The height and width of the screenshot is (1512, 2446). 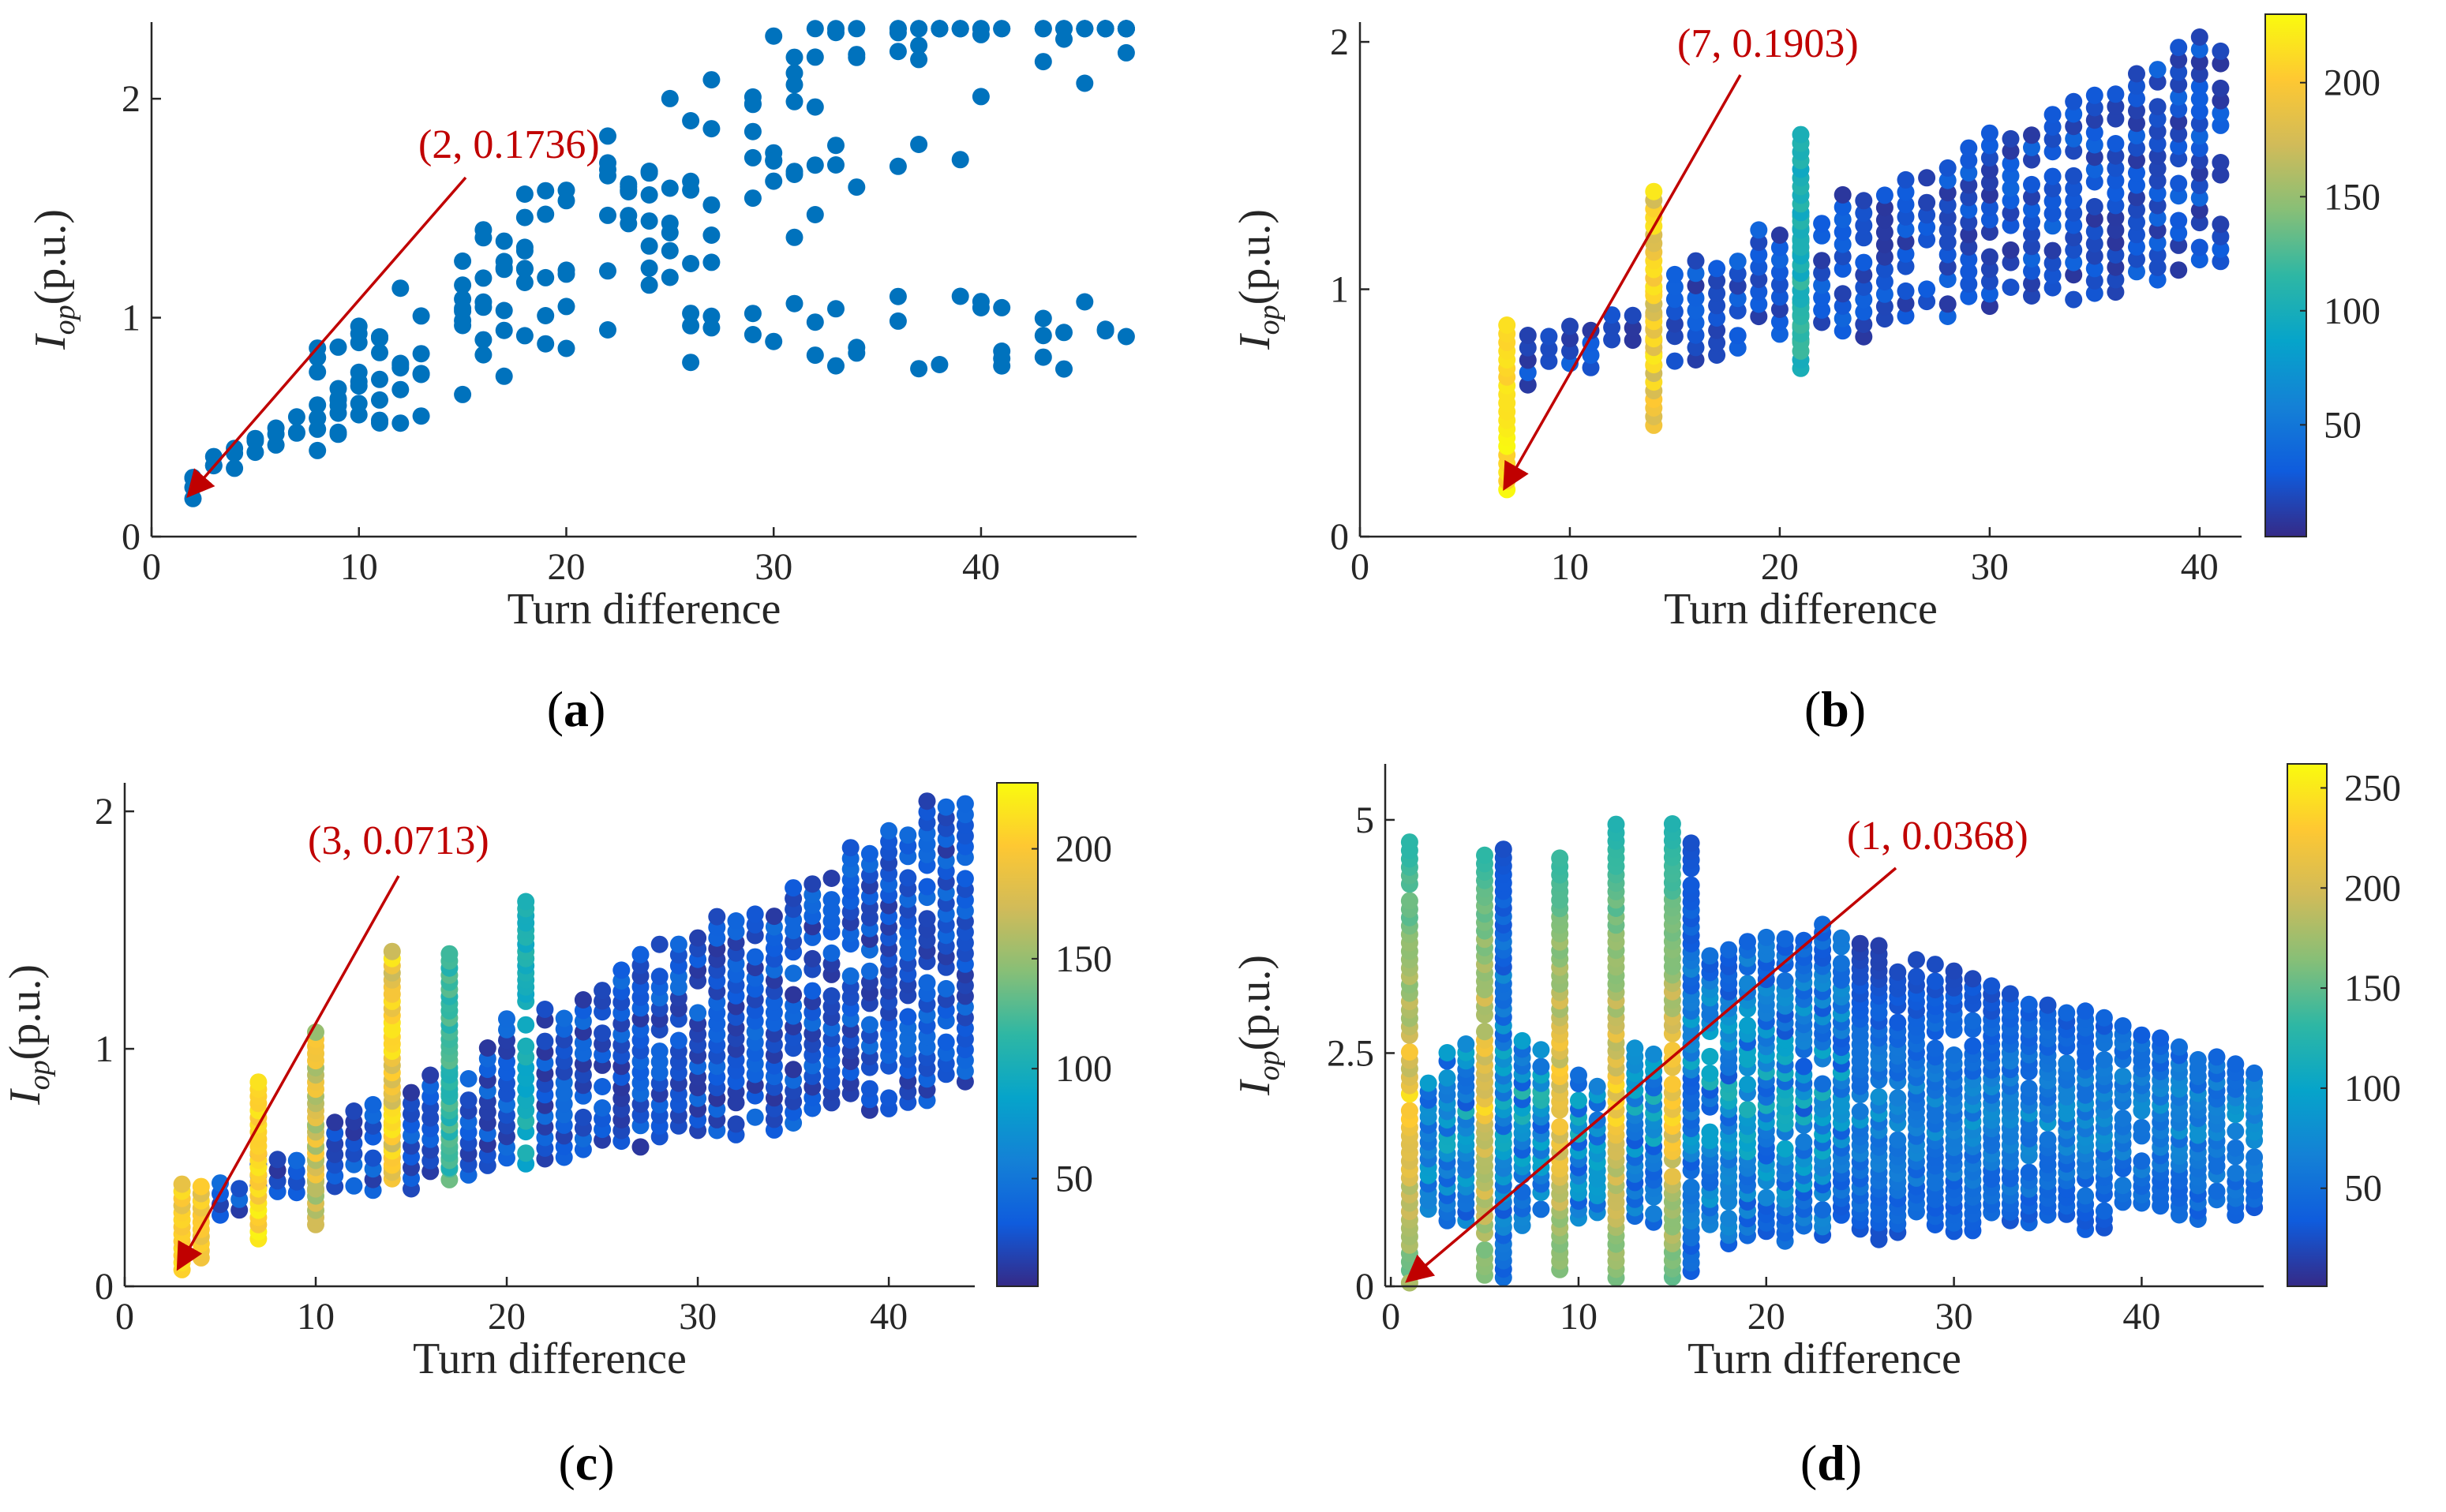 I want to click on annotation-arrow, so click(x=288, y=1073).